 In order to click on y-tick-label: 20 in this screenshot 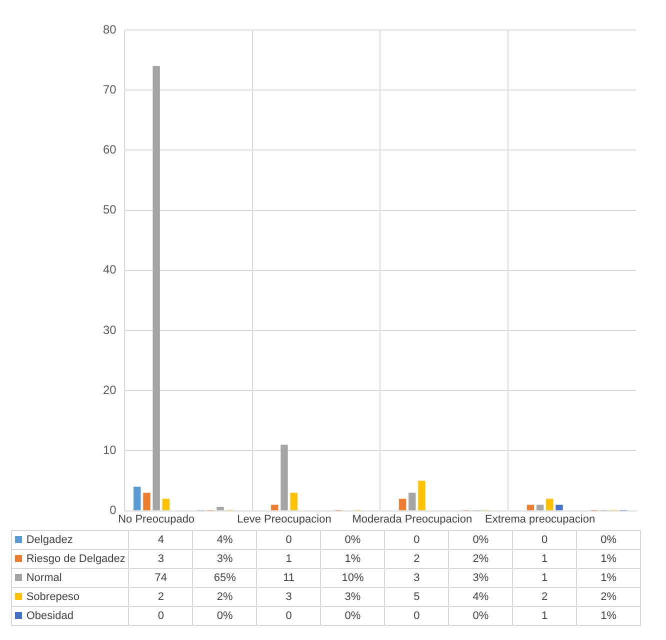, I will do `click(109, 389)`.